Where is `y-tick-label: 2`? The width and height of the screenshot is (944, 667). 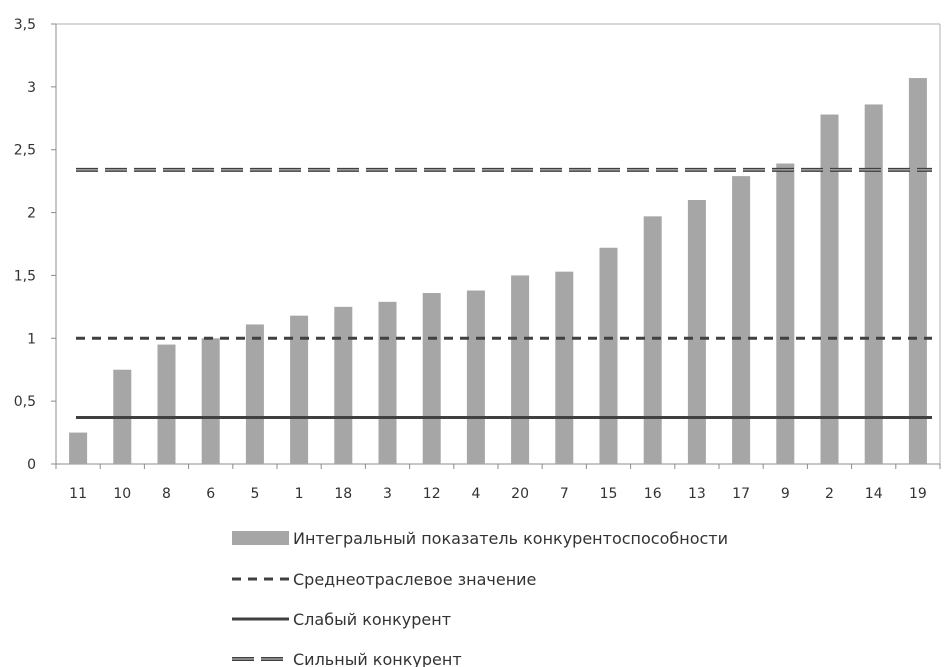 y-tick-label: 2 is located at coordinates (31, 214).